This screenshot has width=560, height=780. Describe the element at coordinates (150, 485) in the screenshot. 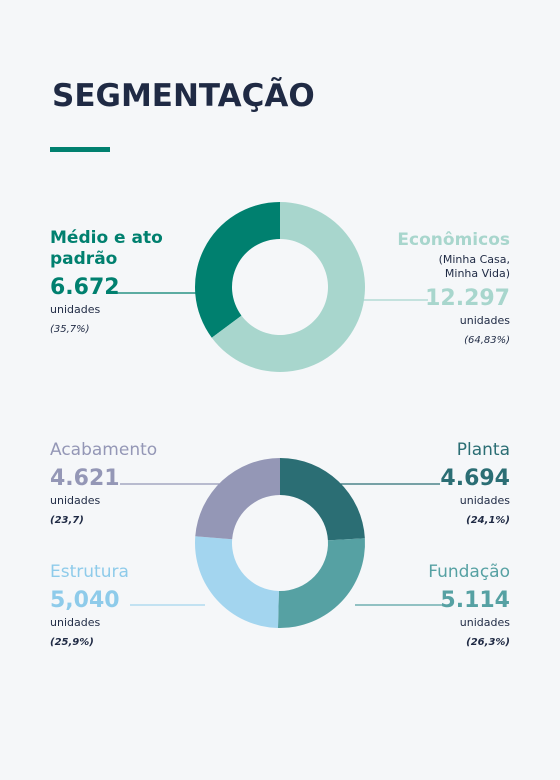

I see `segment-label: Acabamento 4.621 unidades (23,7)` at that location.